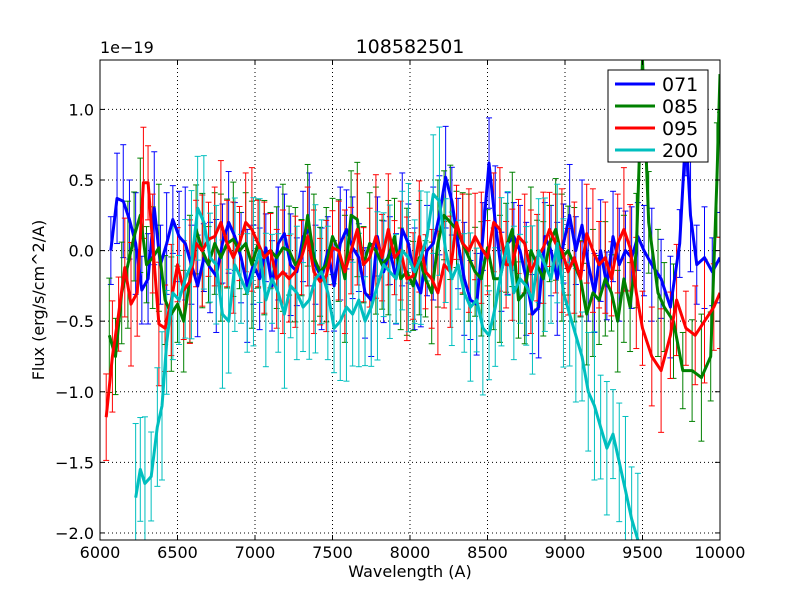 The width and height of the screenshot is (800, 600). Describe the element at coordinates (255, 552) in the screenshot. I see `x-tick-label: 7000` at that location.